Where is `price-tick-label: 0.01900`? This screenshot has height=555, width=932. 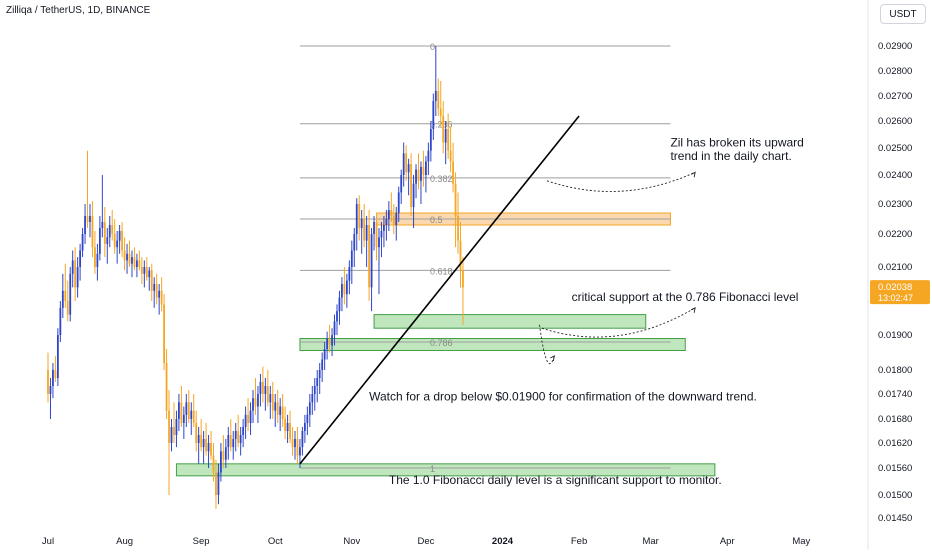
price-tick-label: 0.01900 is located at coordinates (895, 335).